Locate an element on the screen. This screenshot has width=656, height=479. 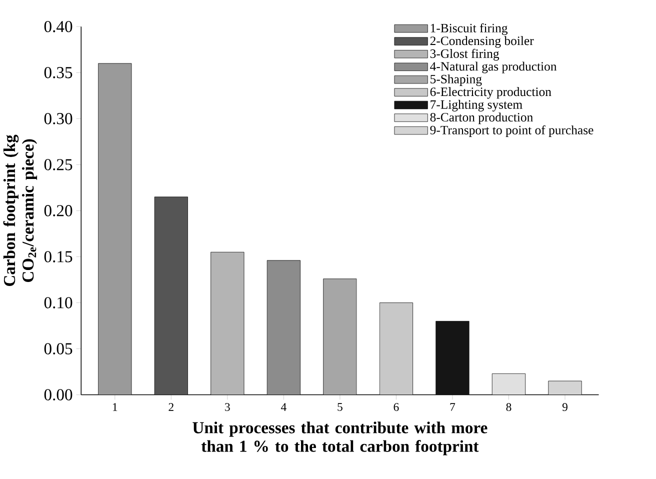
x-tick-label: 5 is located at coordinates (340, 407).